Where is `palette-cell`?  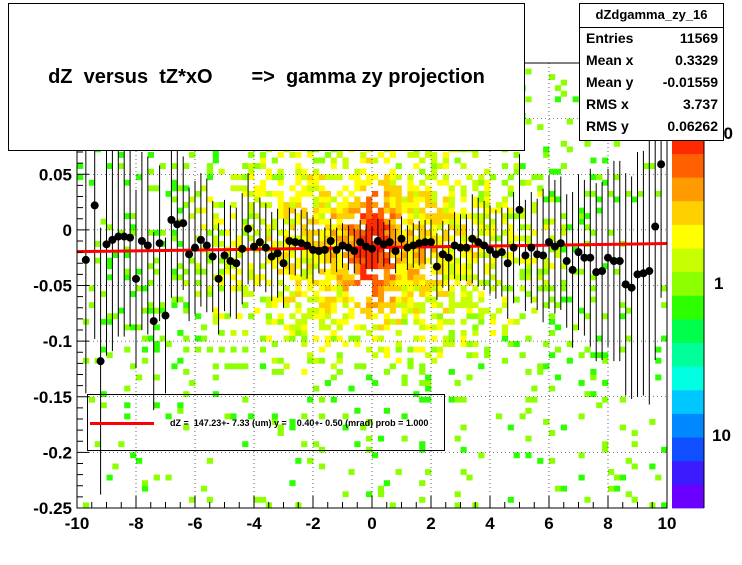 palette-cell is located at coordinates (688, 472).